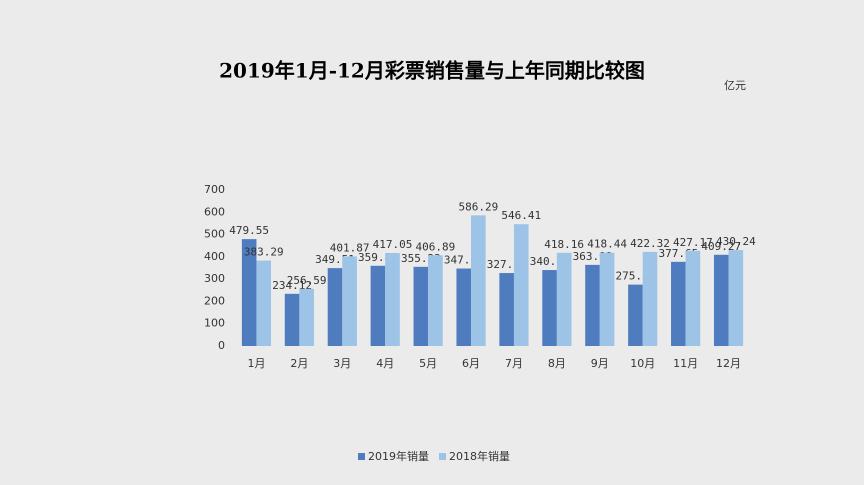 Image resolution: width=864 pixels, height=485 pixels. I want to click on y-tick-label: 600, so click(214, 211).